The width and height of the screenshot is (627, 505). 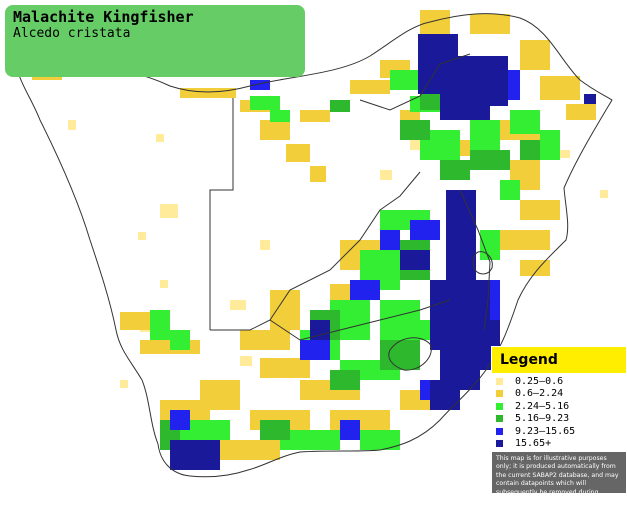 What do you see at coordinates (559, 360) in the screenshot?
I see `legend-heading: Legend` at bounding box center [559, 360].